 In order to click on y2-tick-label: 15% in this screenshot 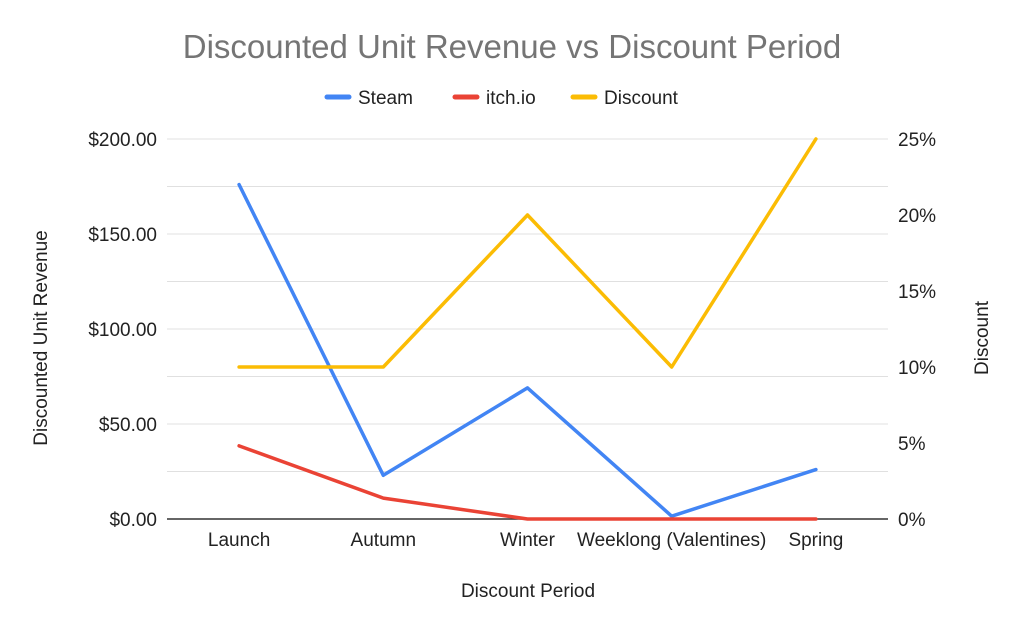, I will do `click(917, 292)`.